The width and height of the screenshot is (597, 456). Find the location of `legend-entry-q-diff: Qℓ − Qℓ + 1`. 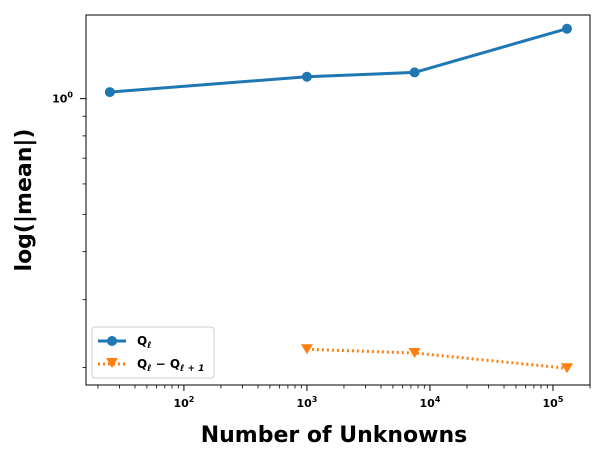

legend-entry-q-diff: Qℓ − Qℓ + 1 is located at coordinates (151, 365).